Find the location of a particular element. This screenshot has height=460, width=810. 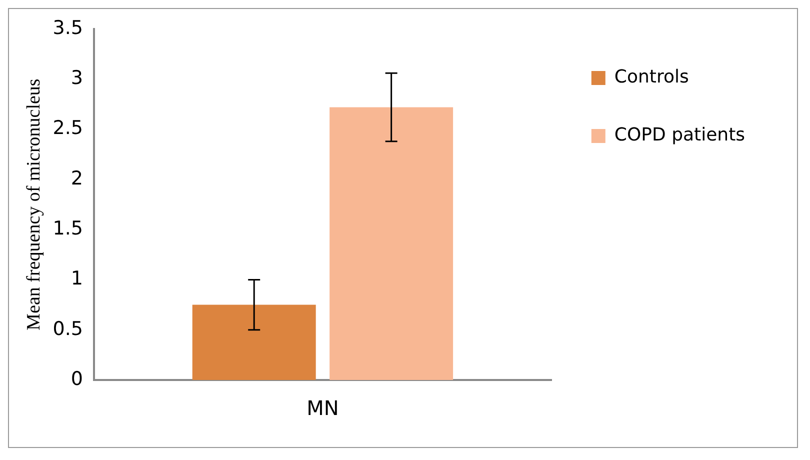

y-tick-label: 3 is located at coordinates (77, 78).